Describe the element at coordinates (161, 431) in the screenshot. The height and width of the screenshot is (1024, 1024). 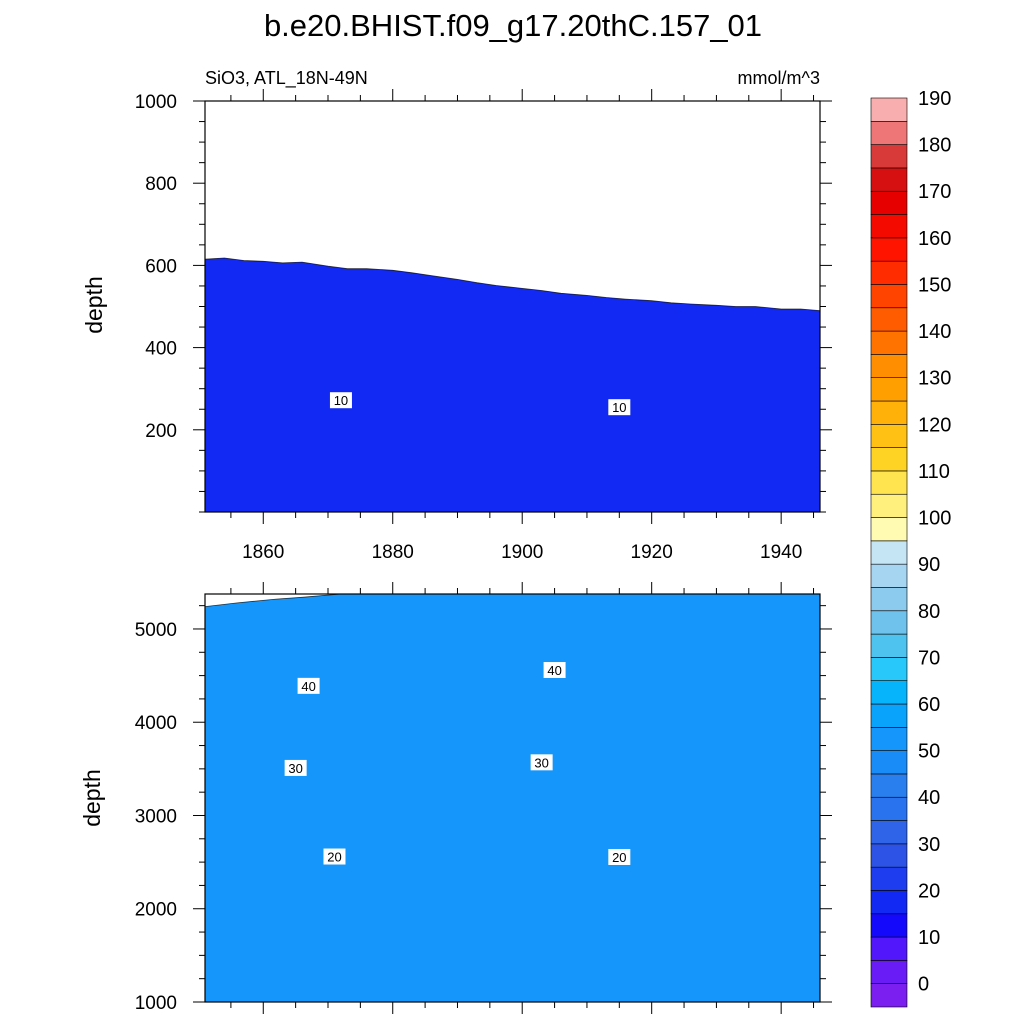
I see `y-tick-label: 200` at that location.